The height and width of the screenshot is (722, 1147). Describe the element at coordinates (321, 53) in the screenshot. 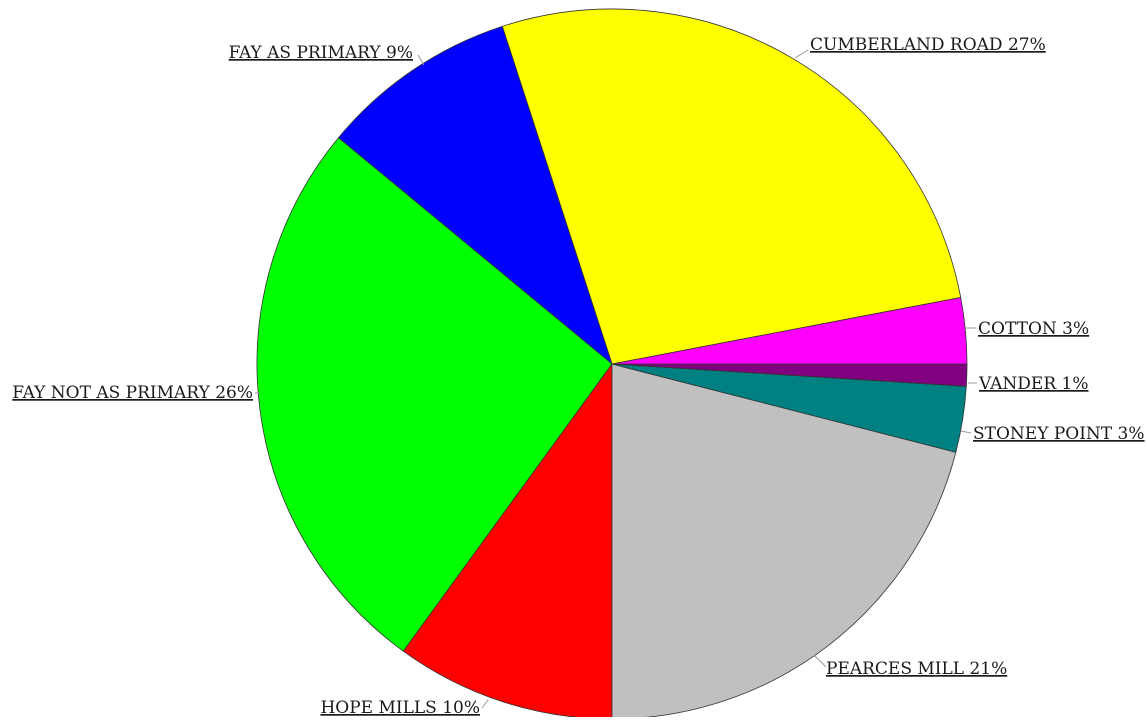

I see `slice-label-fay-as-primary: FAY AS PRIMARY 9%` at that location.